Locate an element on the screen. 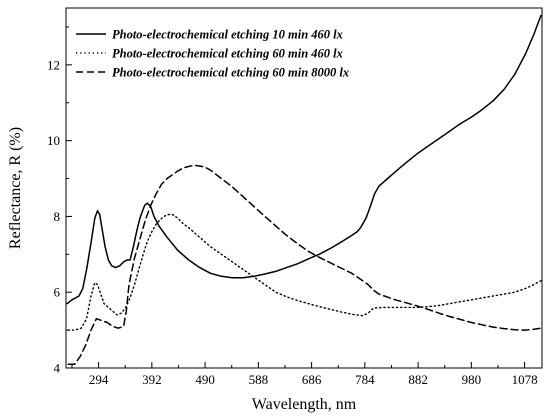 The width and height of the screenshot is (550, 417). x-tick-label: 490 is located at coordinates (205, 379).